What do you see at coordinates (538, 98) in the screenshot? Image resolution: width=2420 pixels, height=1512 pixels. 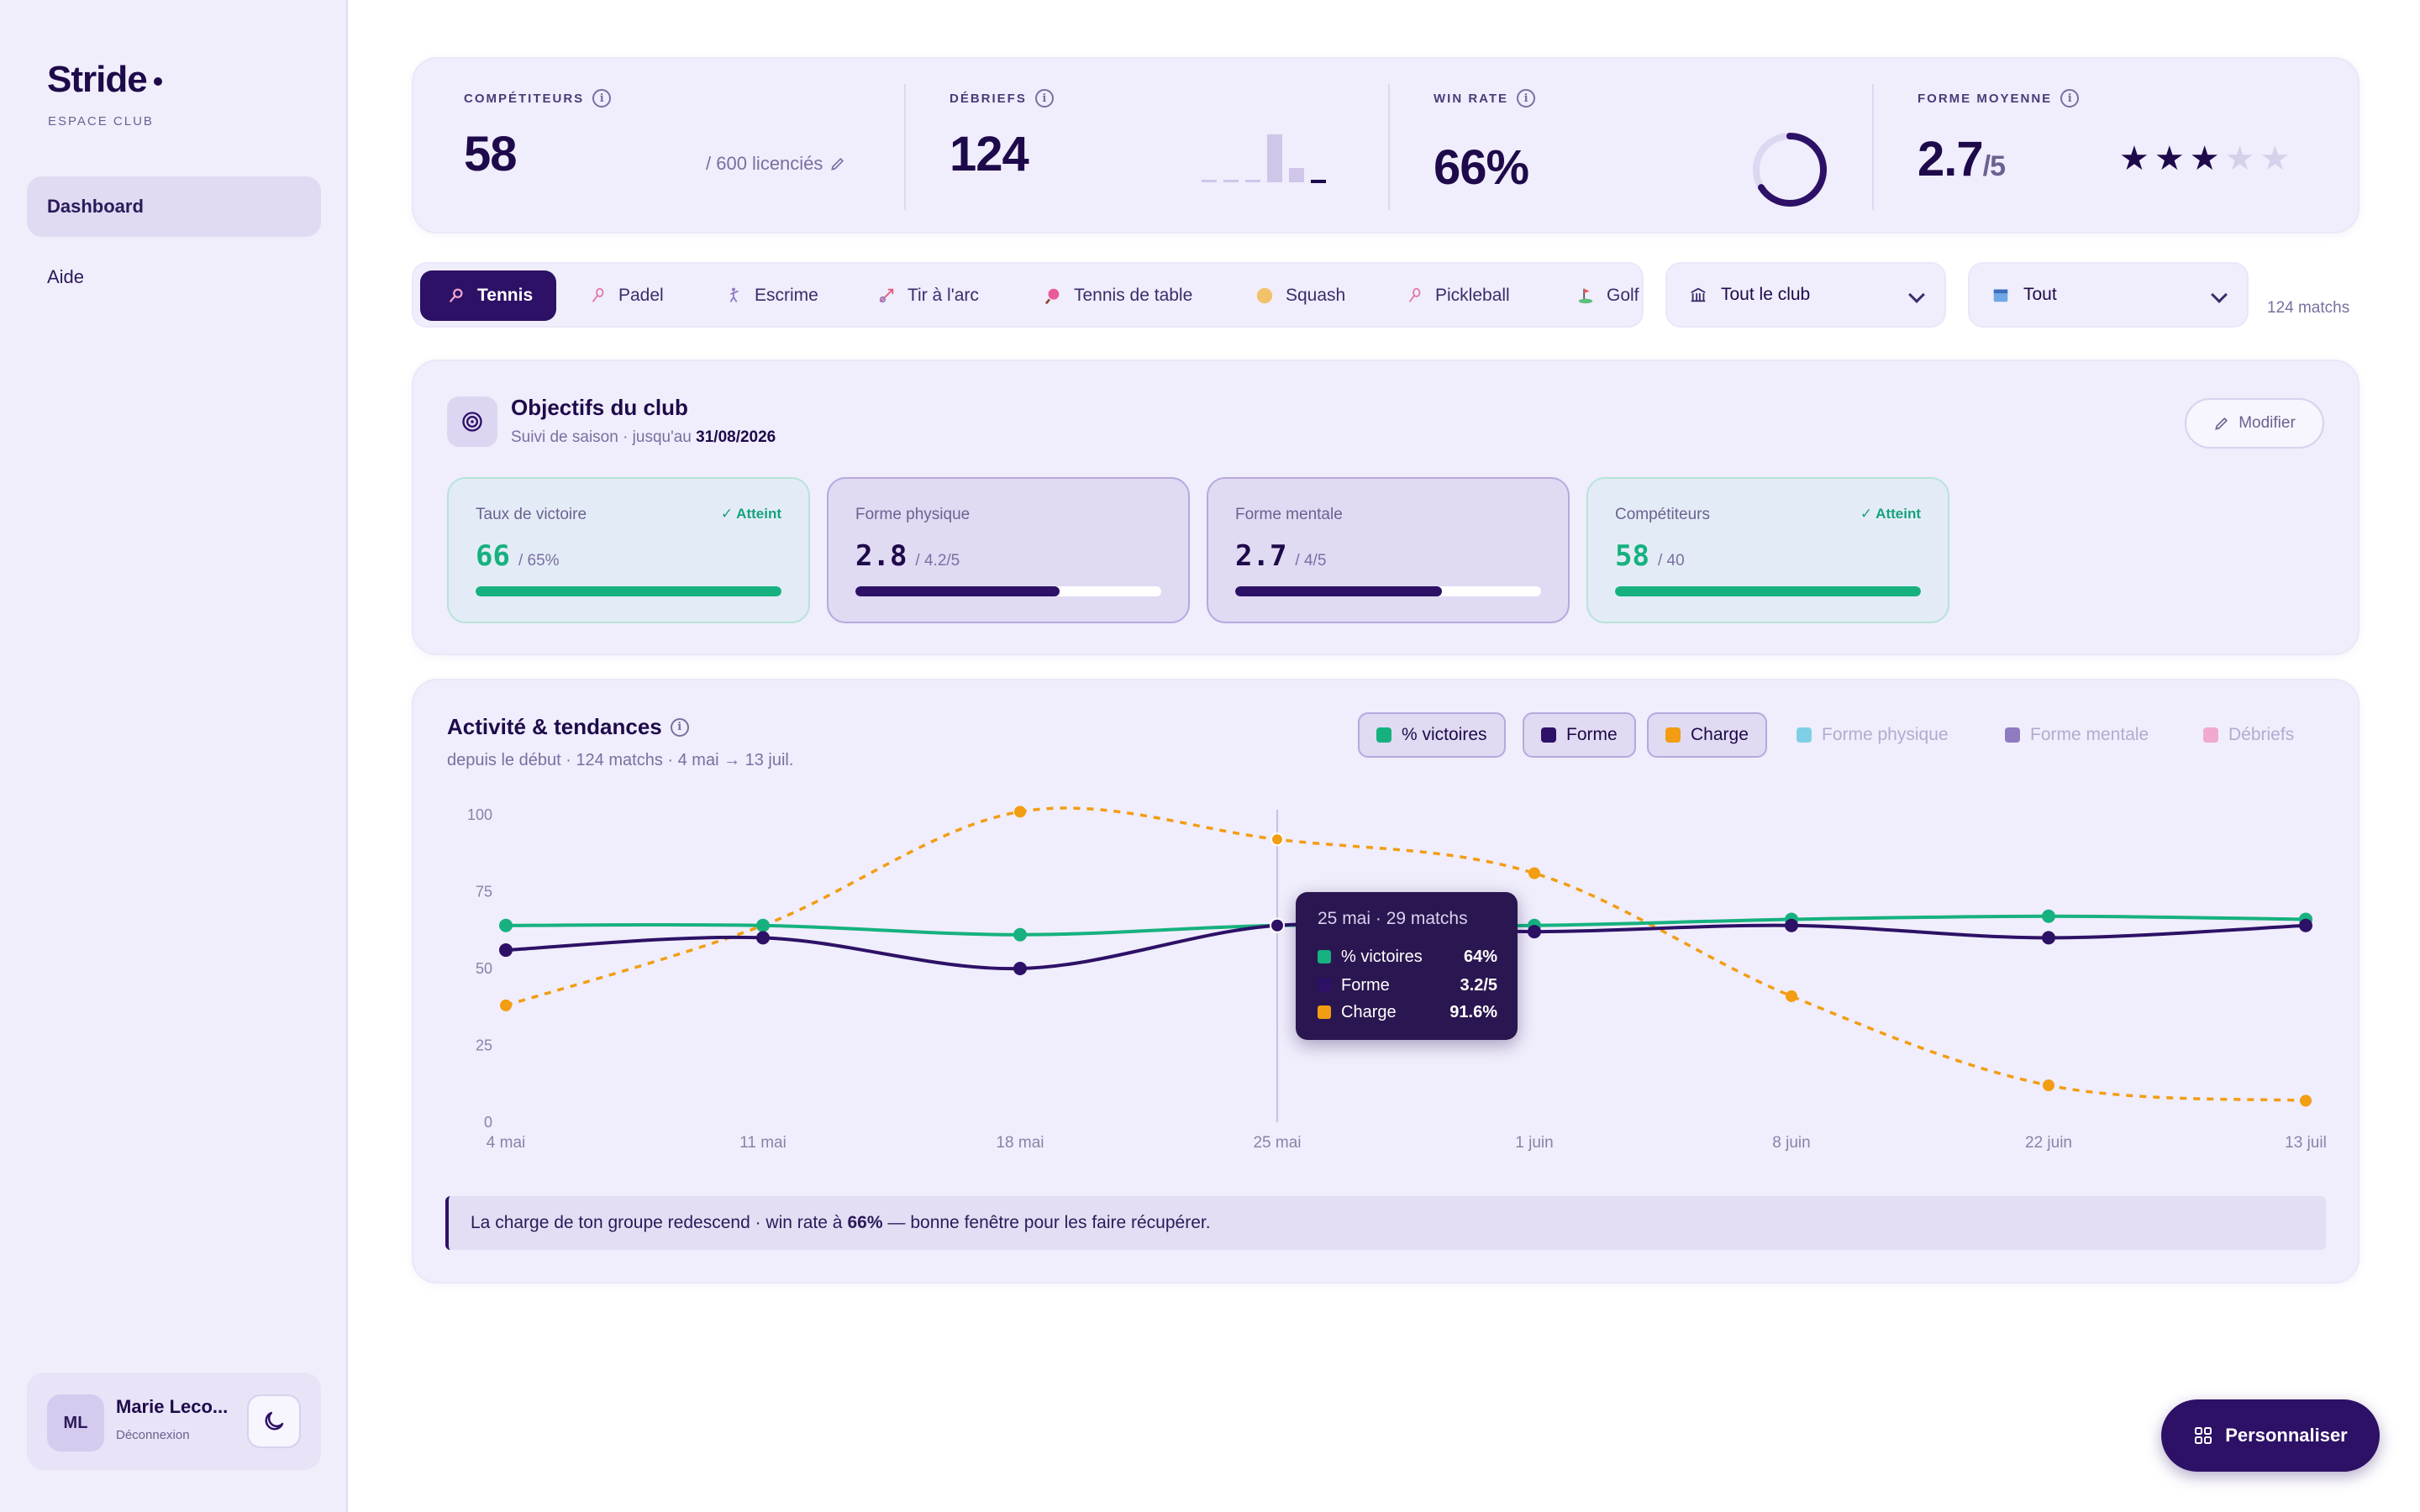 I see `kpi-label: COMPÉTITEURS i` at bounding box center [538, 98].